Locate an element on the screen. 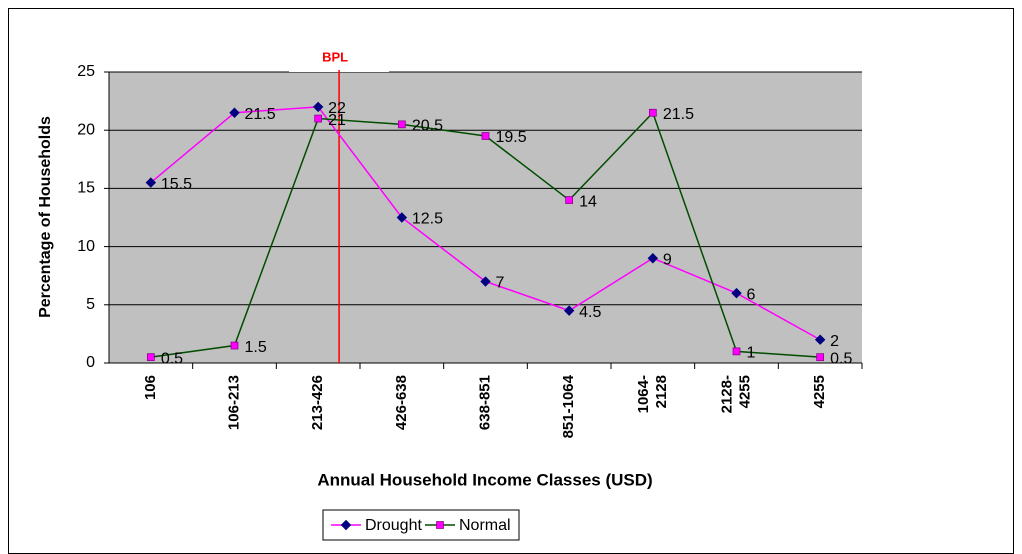 This screenshot has height=554, width=1022. legend-label: Drought is located at coordinates (393, 525).